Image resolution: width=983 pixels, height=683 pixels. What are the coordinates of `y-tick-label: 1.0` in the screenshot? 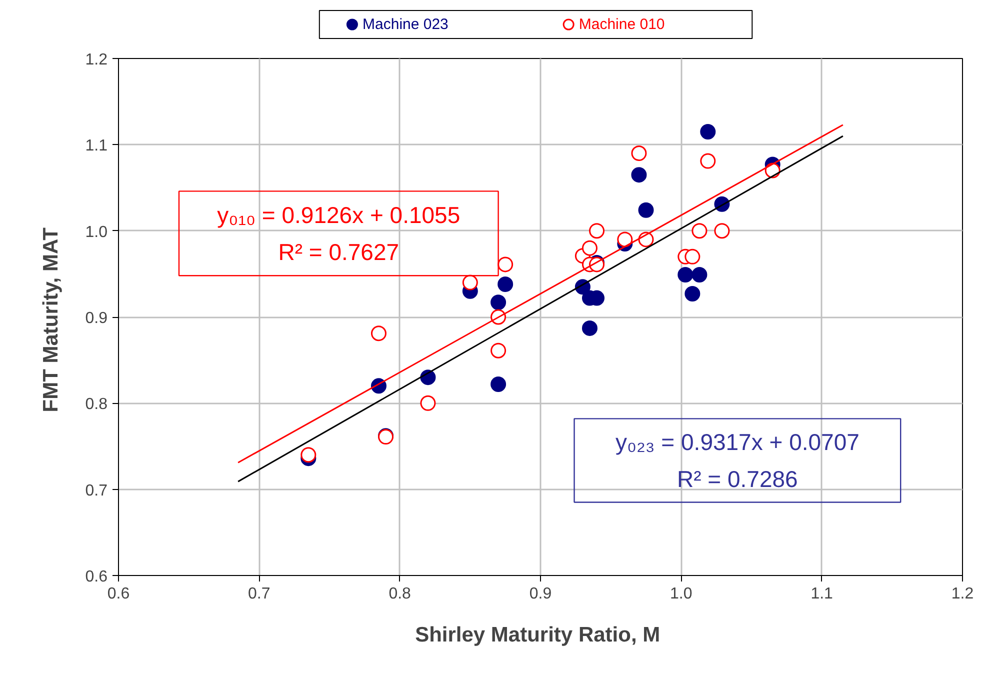 It's located at (96, 232).